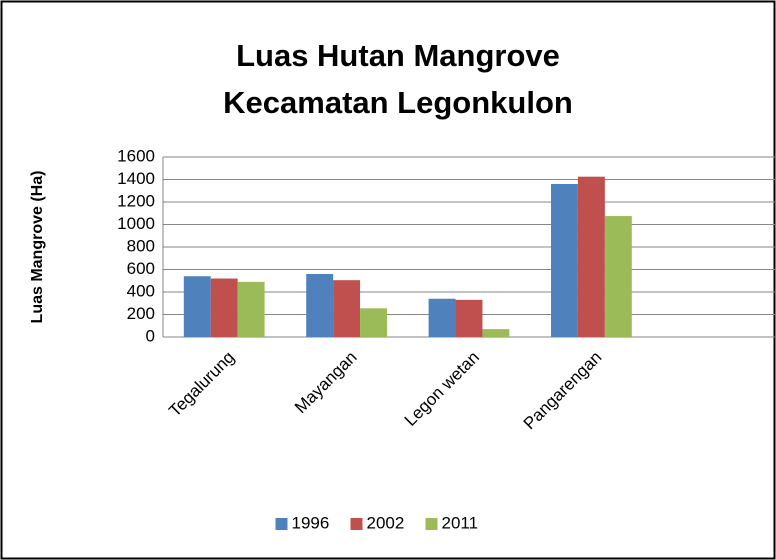 This screenshot has width=776, height=560. Describe the element at coordinates (386, 522) in the screenshot. I see `legend-label: 2002` at that location.